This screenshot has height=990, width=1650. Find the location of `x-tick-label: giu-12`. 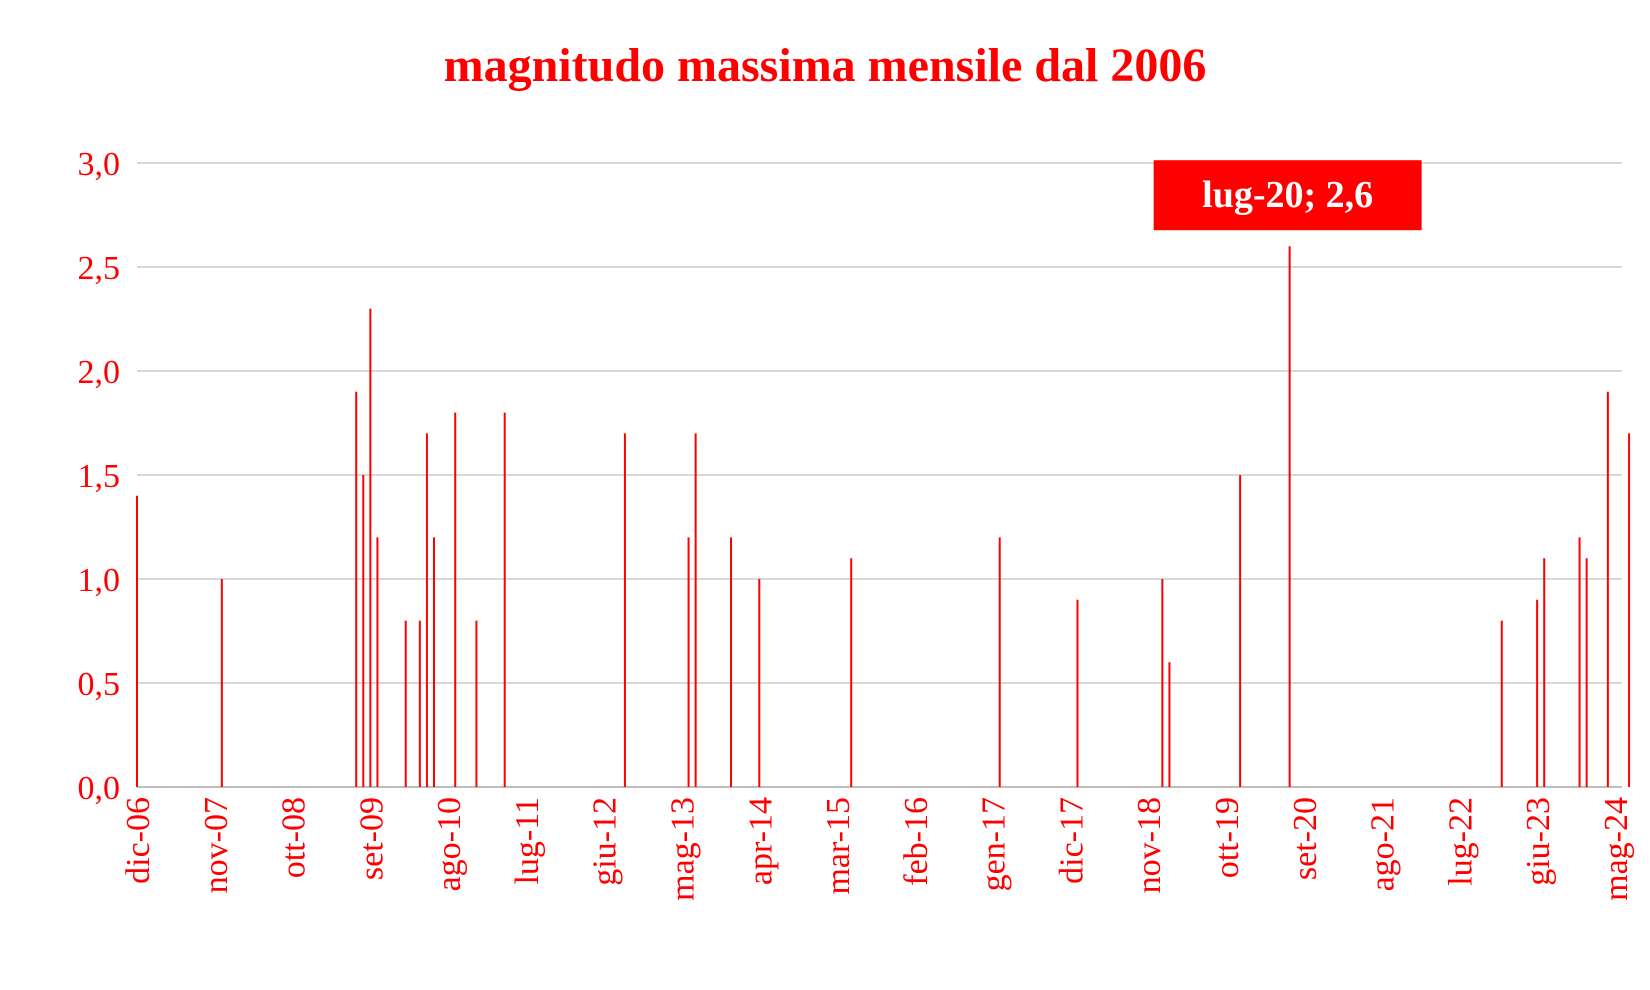

x-tick-label: giu-12 is located at coordinates (605, 841).